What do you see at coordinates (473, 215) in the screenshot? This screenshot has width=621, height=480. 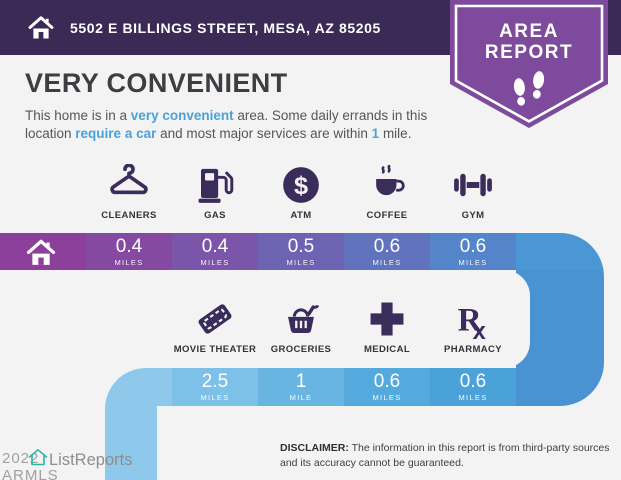 I see `amenity-label: GYM` at bounding box center [473, 215].